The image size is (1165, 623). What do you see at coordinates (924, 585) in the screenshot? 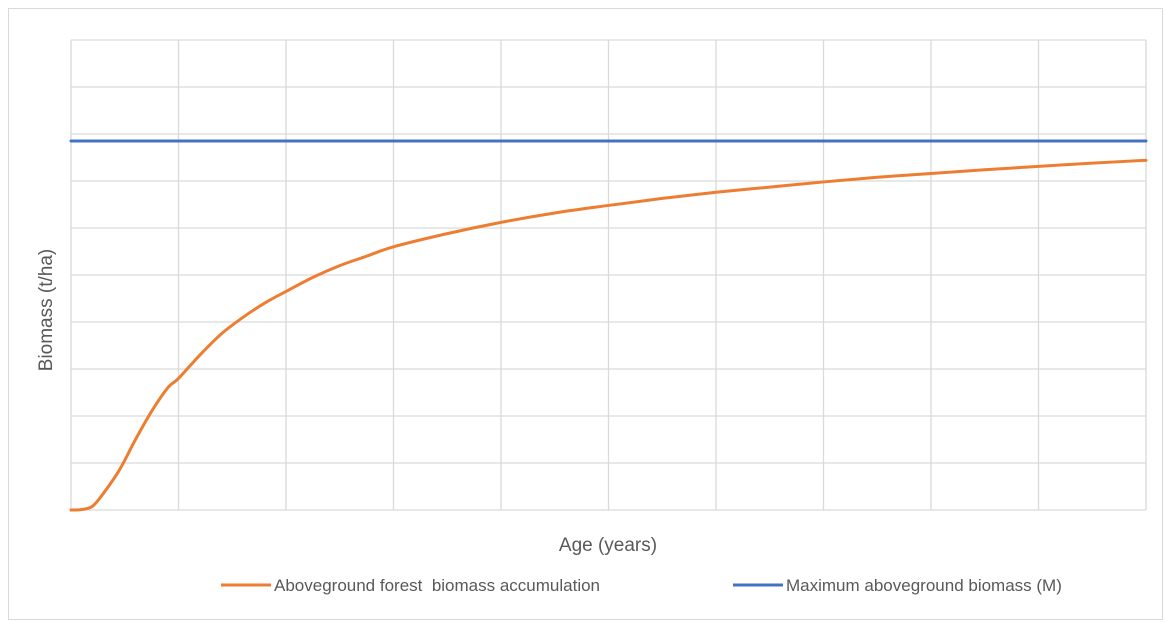
I see `legend-label: Maximum aboveground biomass (M)` at bounding box center [924, 585].